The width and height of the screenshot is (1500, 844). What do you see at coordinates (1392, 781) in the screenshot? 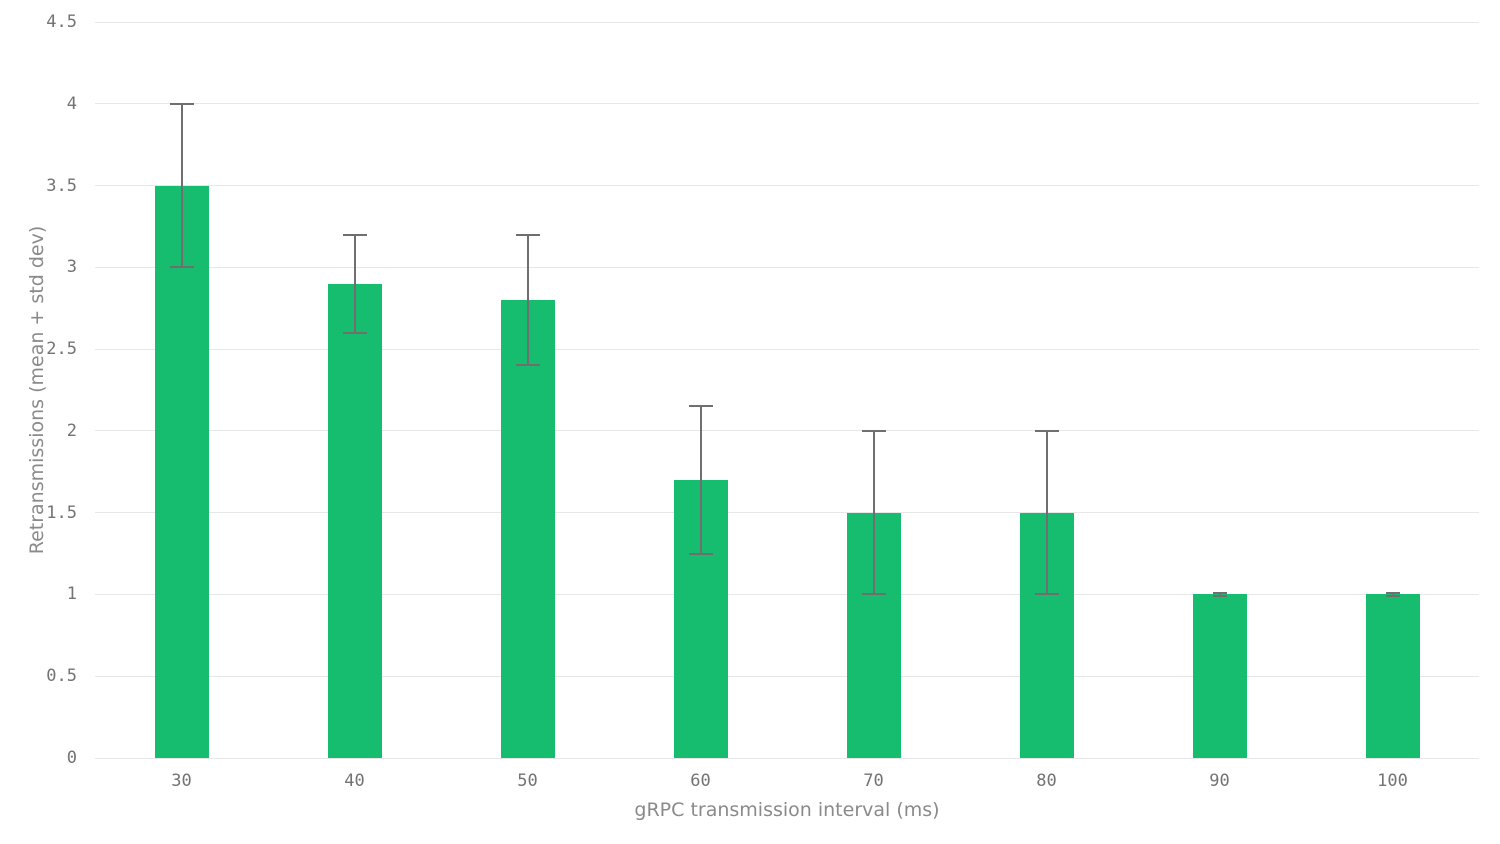
I see `x-tick-label: 100` at bounding box center [1392, 781].